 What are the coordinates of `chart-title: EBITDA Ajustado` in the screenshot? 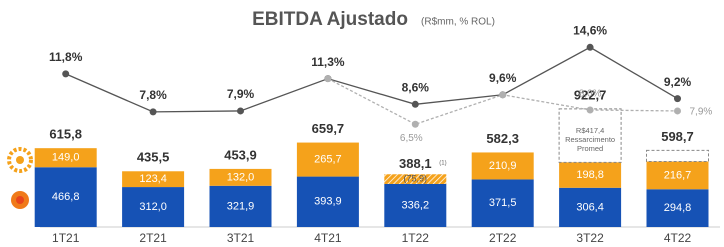 It's located at (330, 19).